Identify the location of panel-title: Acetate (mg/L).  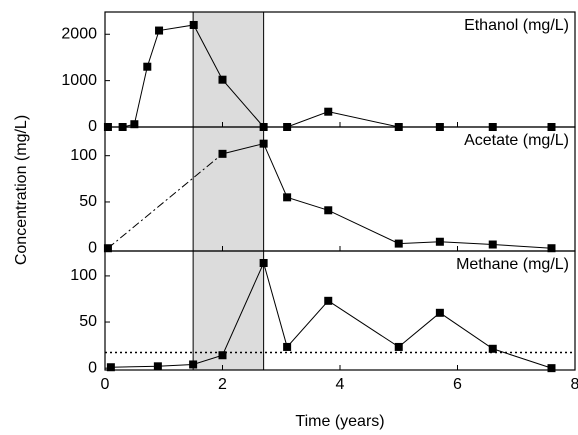
(516, 140).